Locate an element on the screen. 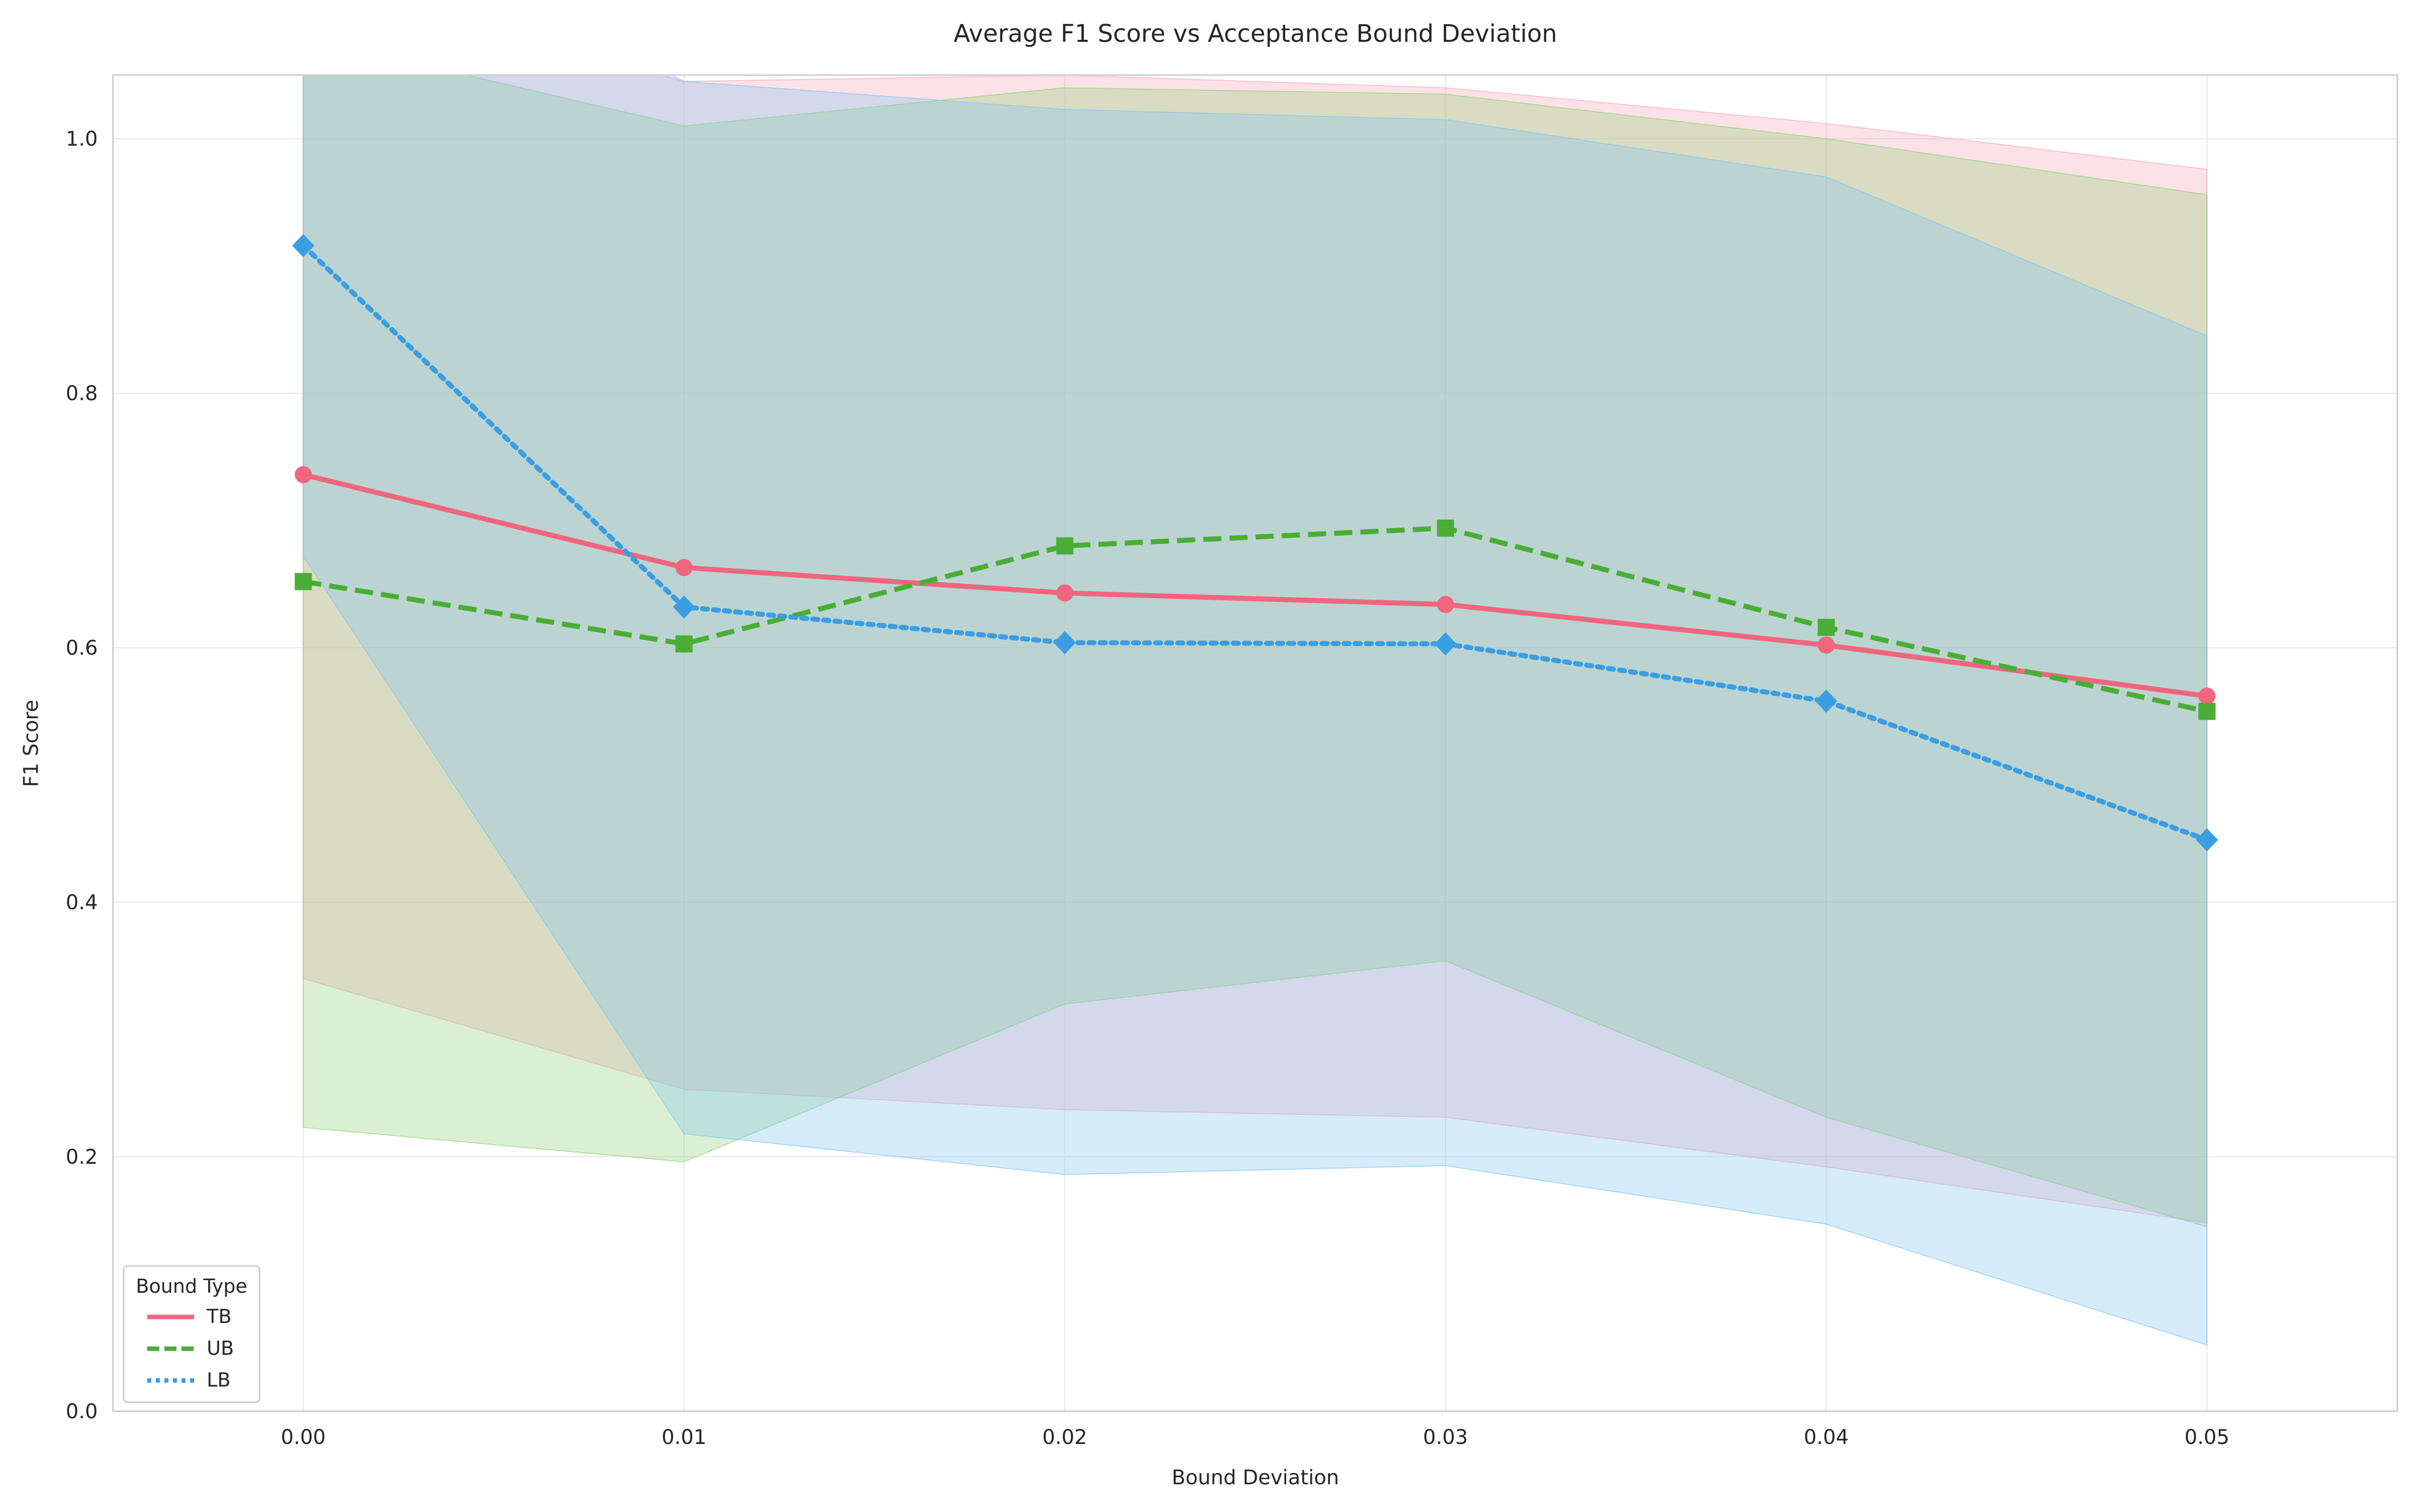  x-tick-label: 0.00 is located at coordinates (303, 1437).